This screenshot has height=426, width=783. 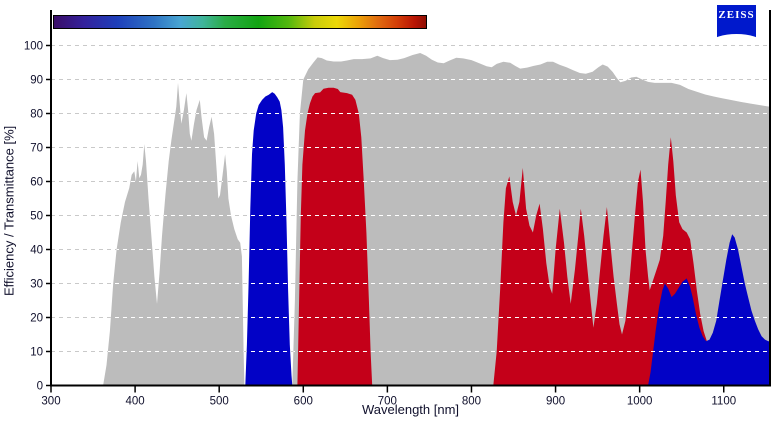 I want to click on x-tick-label: 1000, so click(x=640, y=402).